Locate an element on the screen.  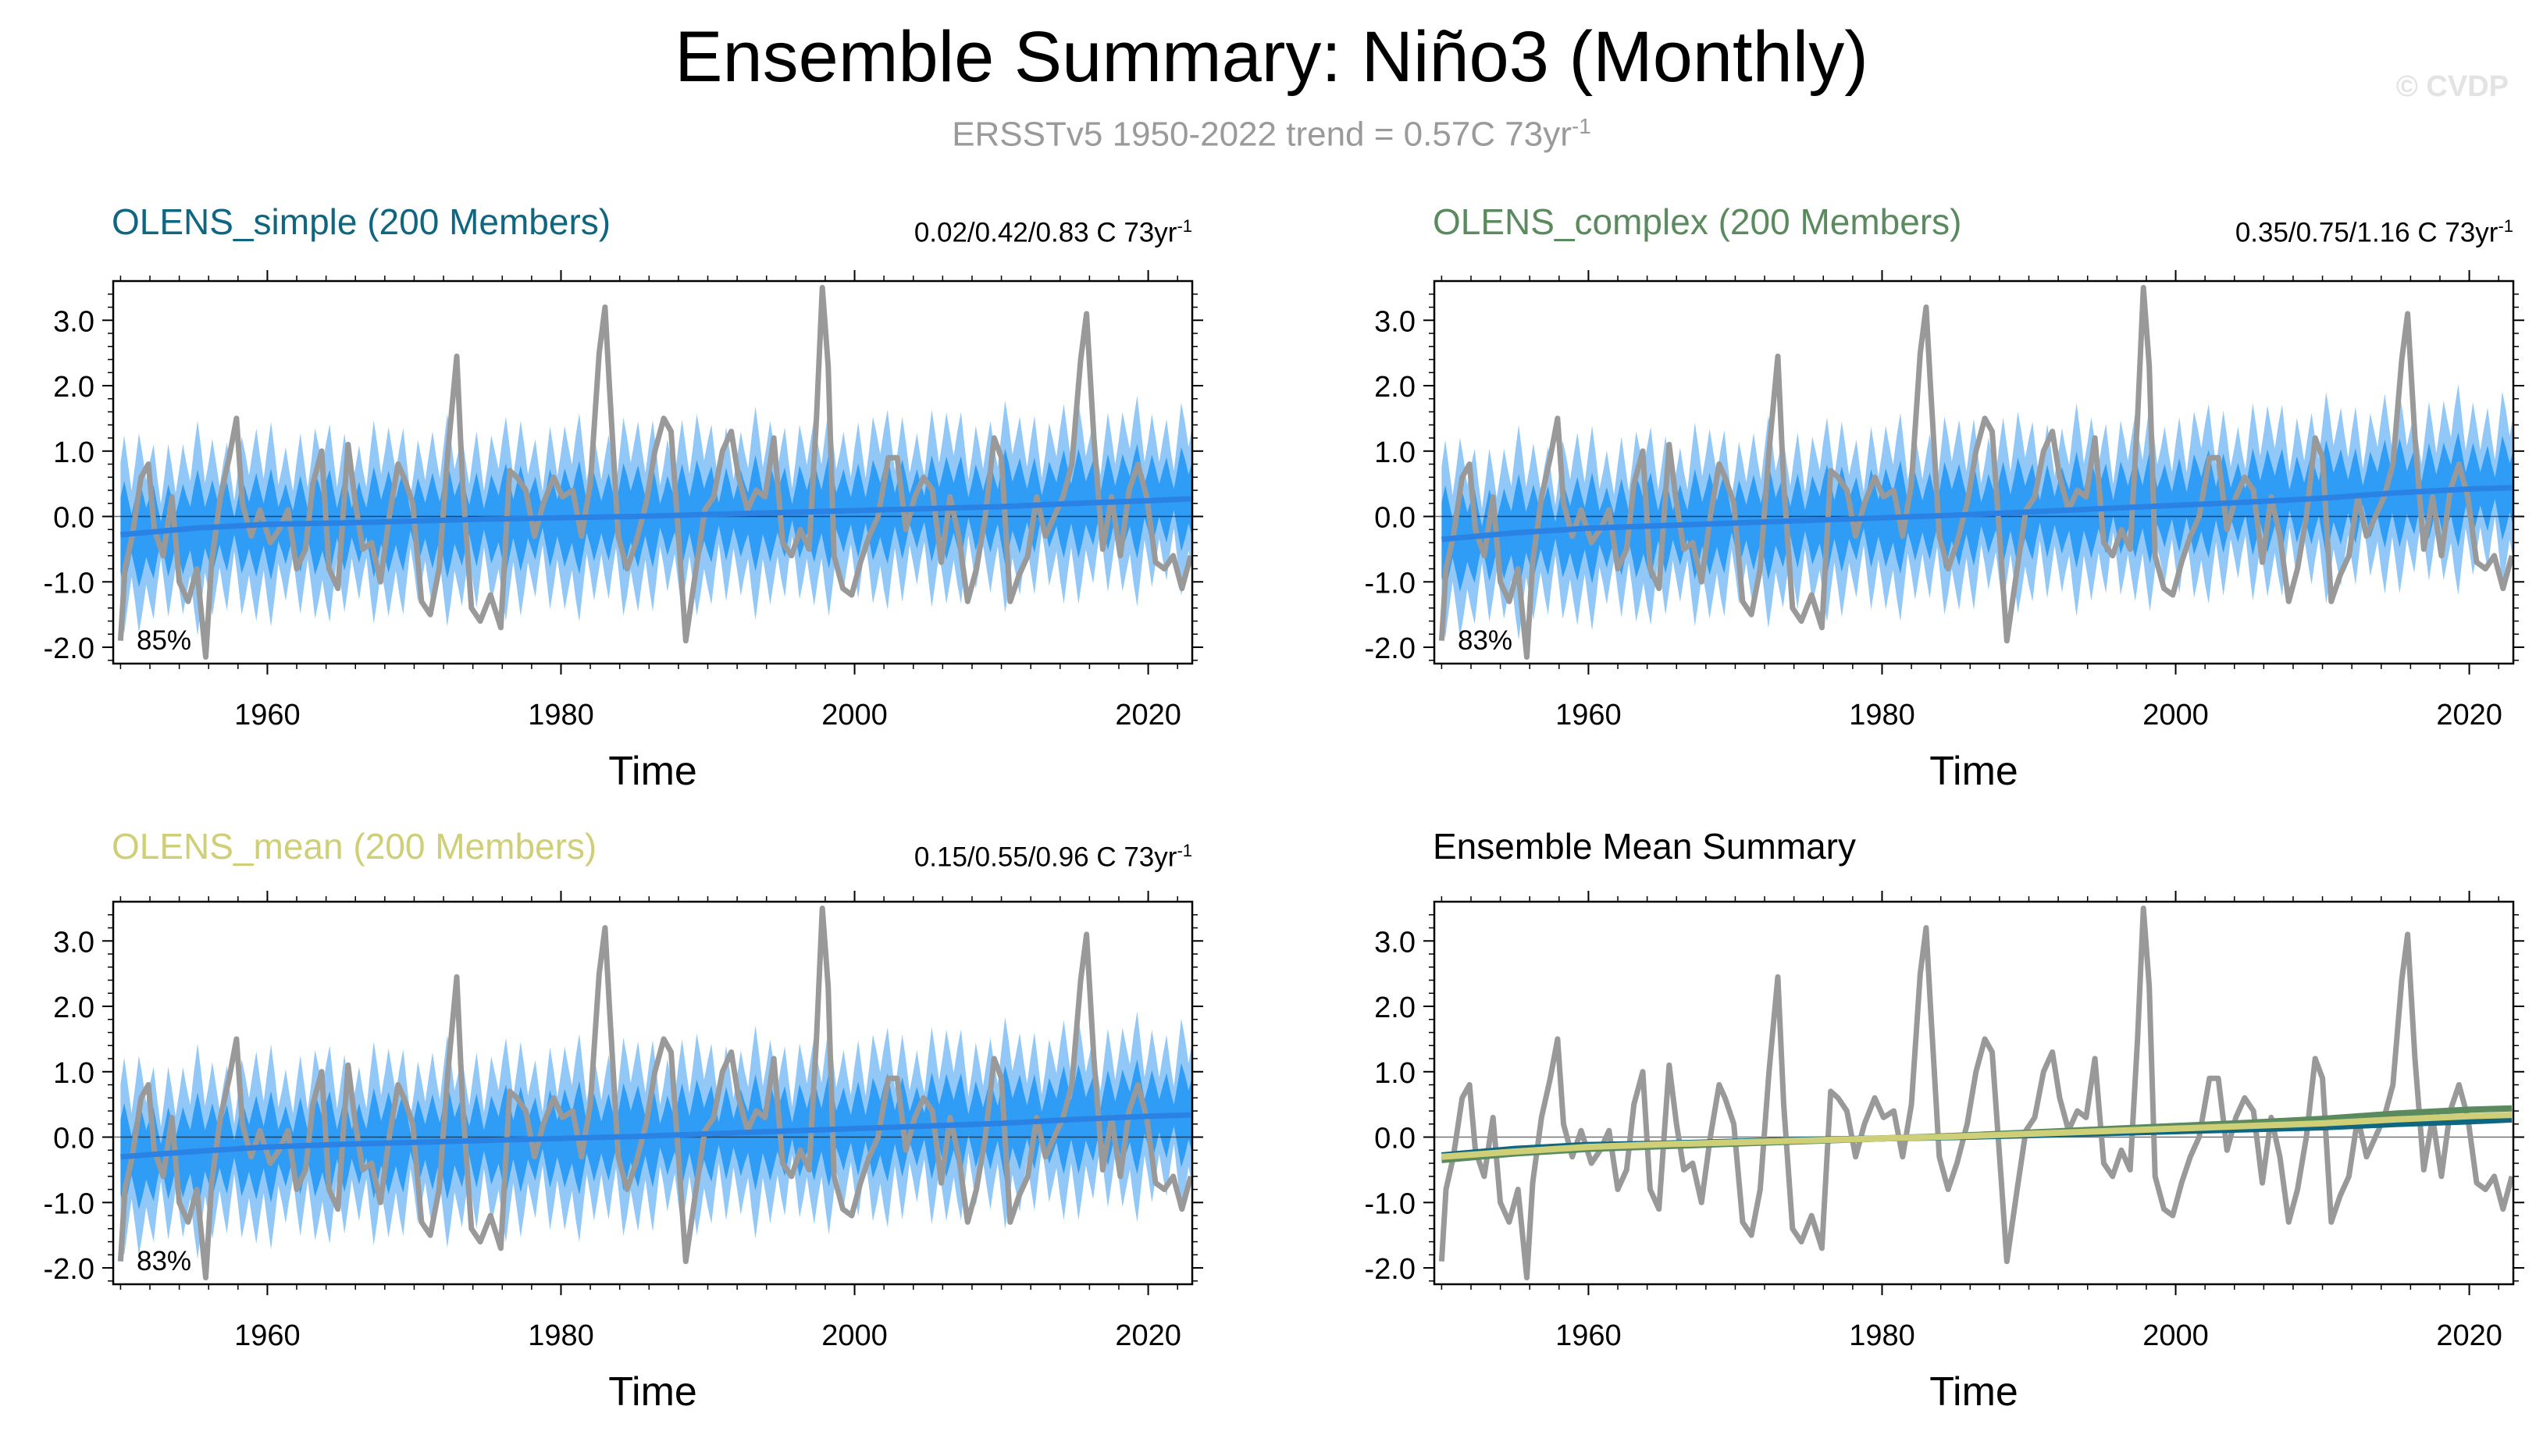
series-line-olens-mean is located at coordinates (1977, 1136).